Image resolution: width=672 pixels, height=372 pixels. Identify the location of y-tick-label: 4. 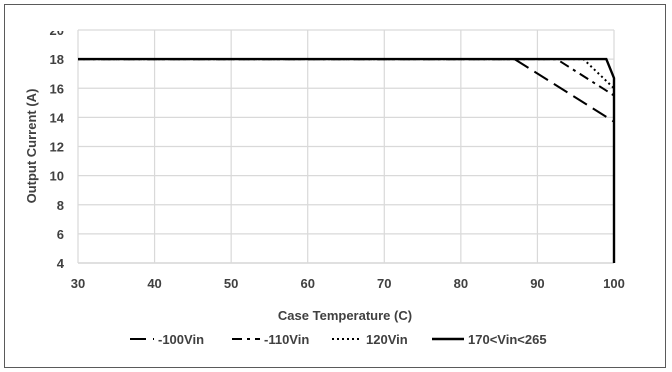
(61, 263).